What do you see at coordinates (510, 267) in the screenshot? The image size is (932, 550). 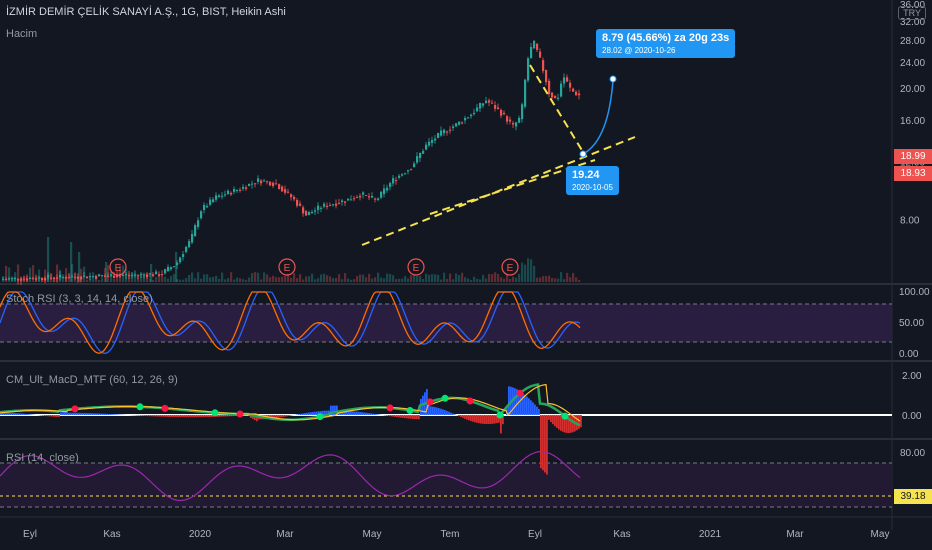 I see `earnings-marker-icon` at bounding box center [510, 267].